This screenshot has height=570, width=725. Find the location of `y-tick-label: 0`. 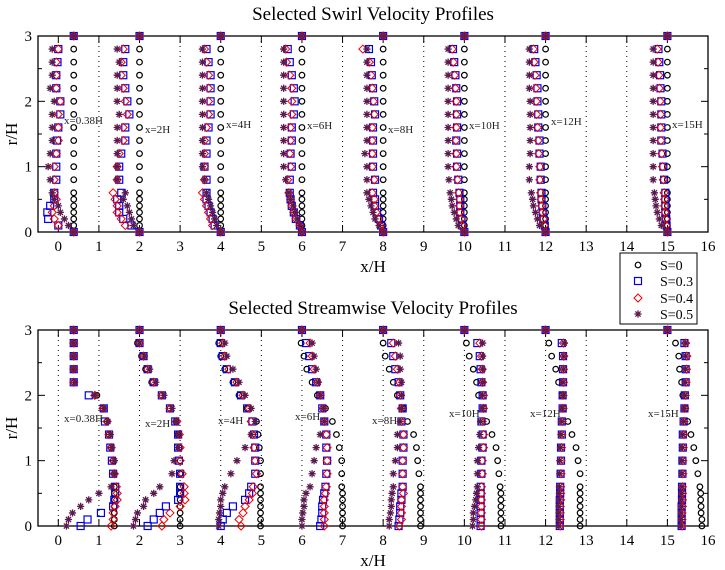

y-tick-label: 0 is located at coordinates (29, 233).